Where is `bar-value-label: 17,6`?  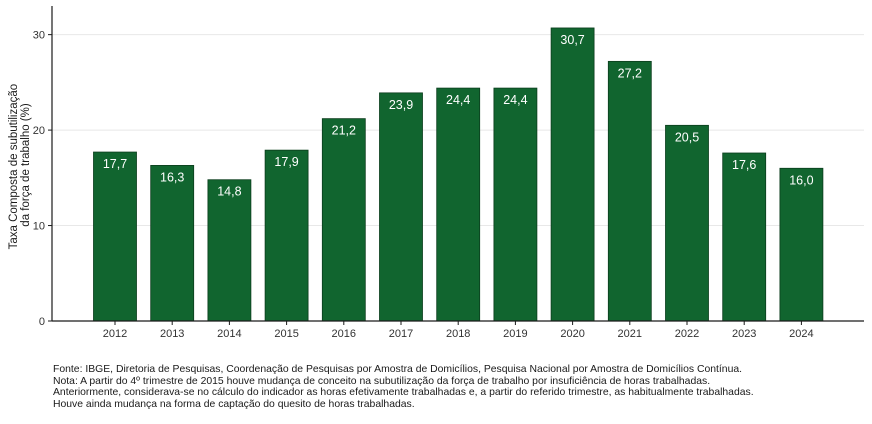
bar-value-label: 17,6 is located at coordinates (744, 165).